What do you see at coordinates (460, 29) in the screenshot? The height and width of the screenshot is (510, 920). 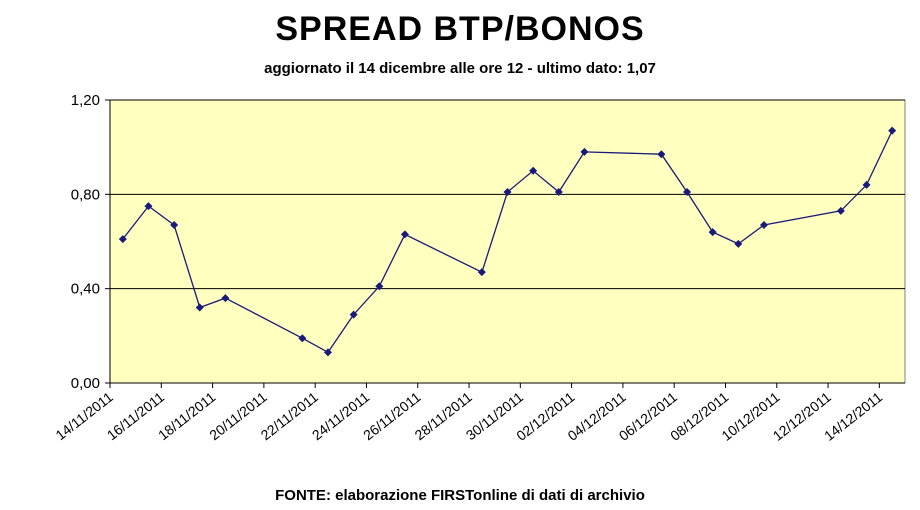 I see `chart-title: SPREAD BTP/BONOS` at bounding box center [460, 29].